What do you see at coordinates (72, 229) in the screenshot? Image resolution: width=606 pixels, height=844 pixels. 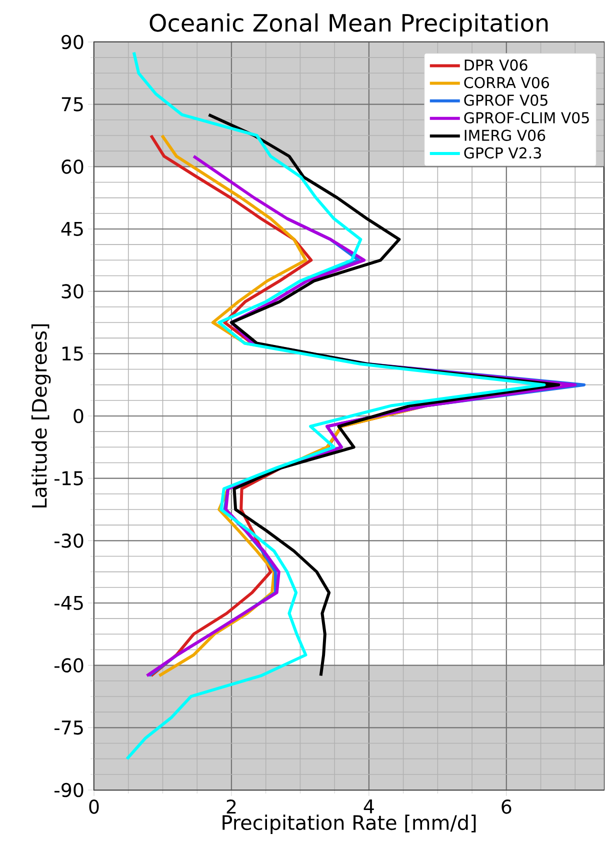 I see `y-tick-label: 45` at bounding box center [72, 229].